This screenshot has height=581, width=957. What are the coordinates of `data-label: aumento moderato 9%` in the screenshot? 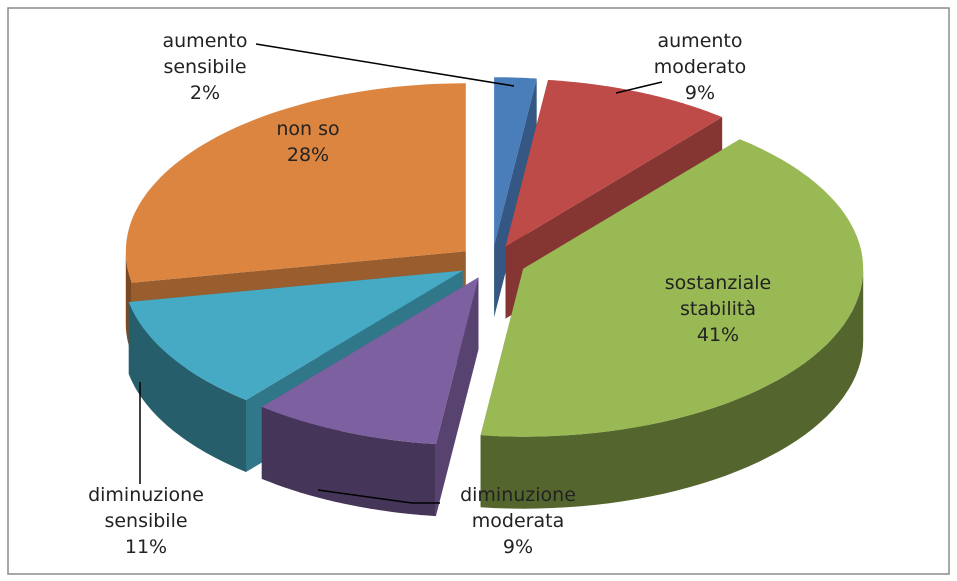 It's located at (700, 67).